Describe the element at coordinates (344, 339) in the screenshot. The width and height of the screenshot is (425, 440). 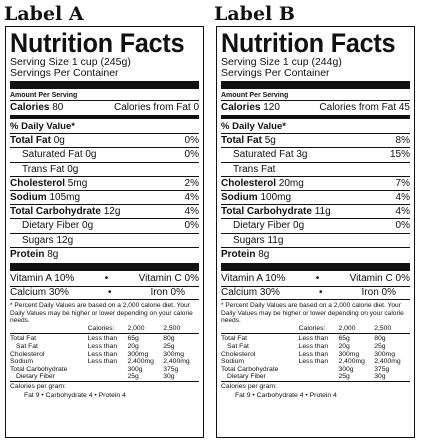
I see `table-cell: 65g` at that location.